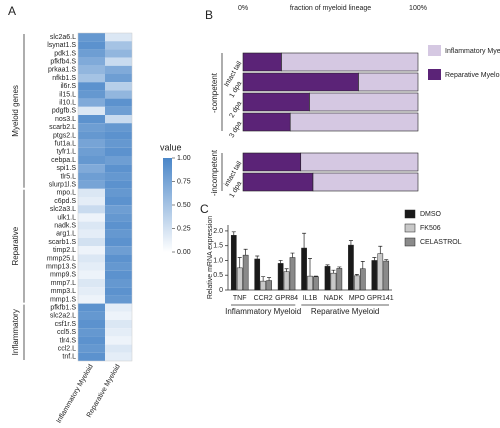  Describe the element at coordinates (63, 275) in the screenshot. I see `row-label: mmp9.S` at that location.